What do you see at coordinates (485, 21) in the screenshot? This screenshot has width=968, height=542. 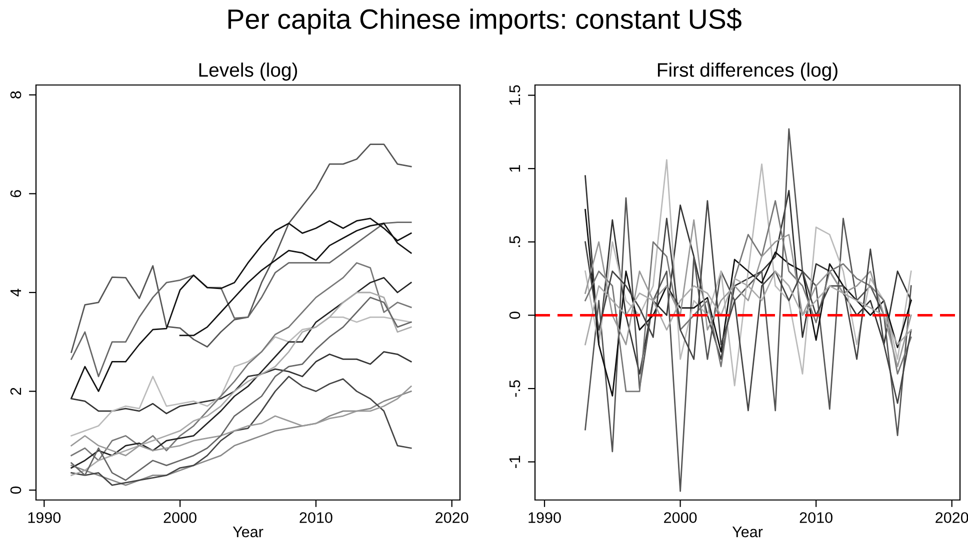 I see `chart-title: Per capita Chinese imports: constant US$` at bounding box center [485, 21].